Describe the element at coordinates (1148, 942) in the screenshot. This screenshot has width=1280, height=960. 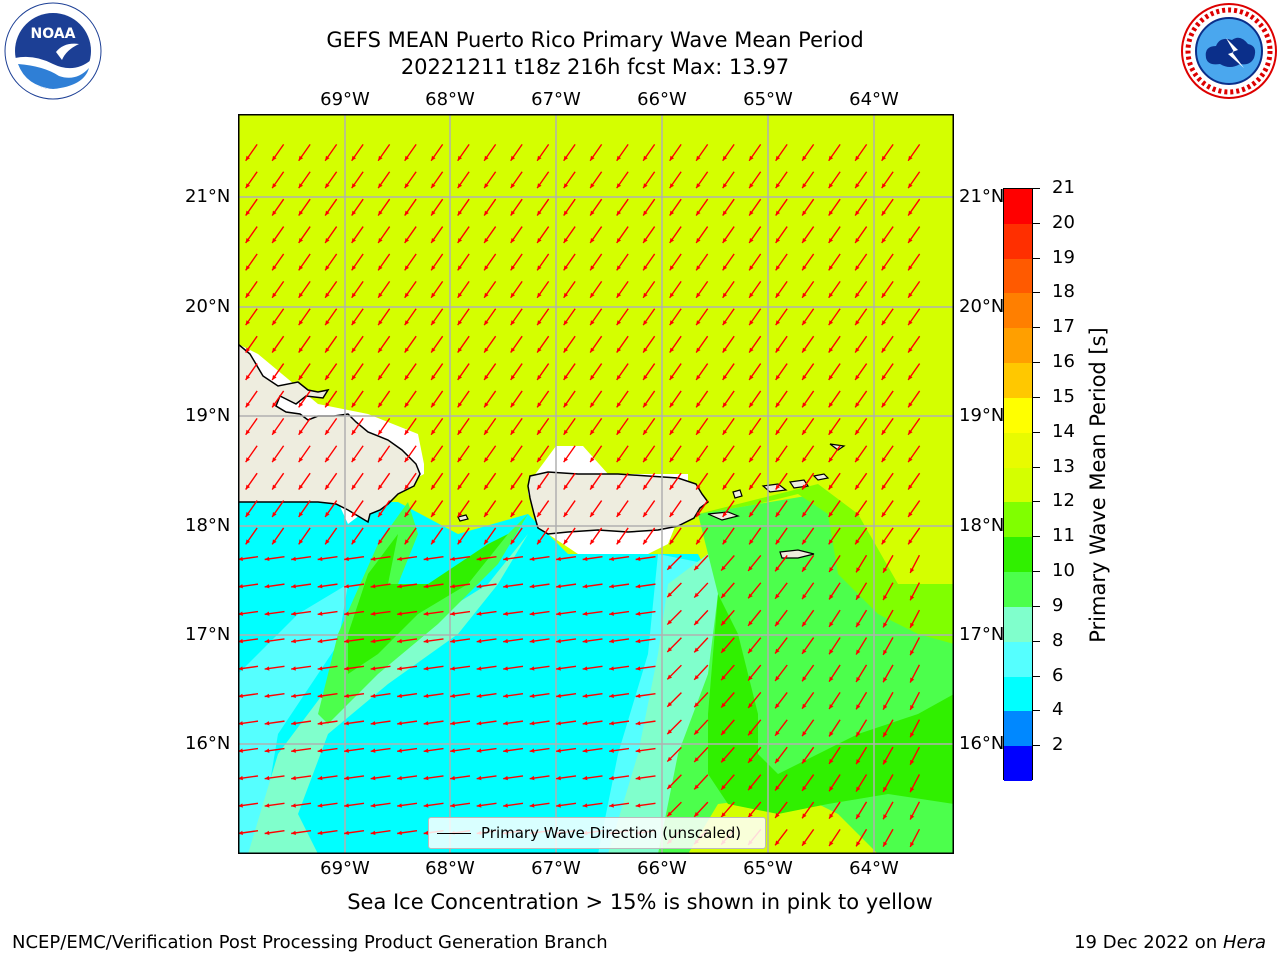
I see `footer-date-text: 19 Dec 2022 on` at that location.